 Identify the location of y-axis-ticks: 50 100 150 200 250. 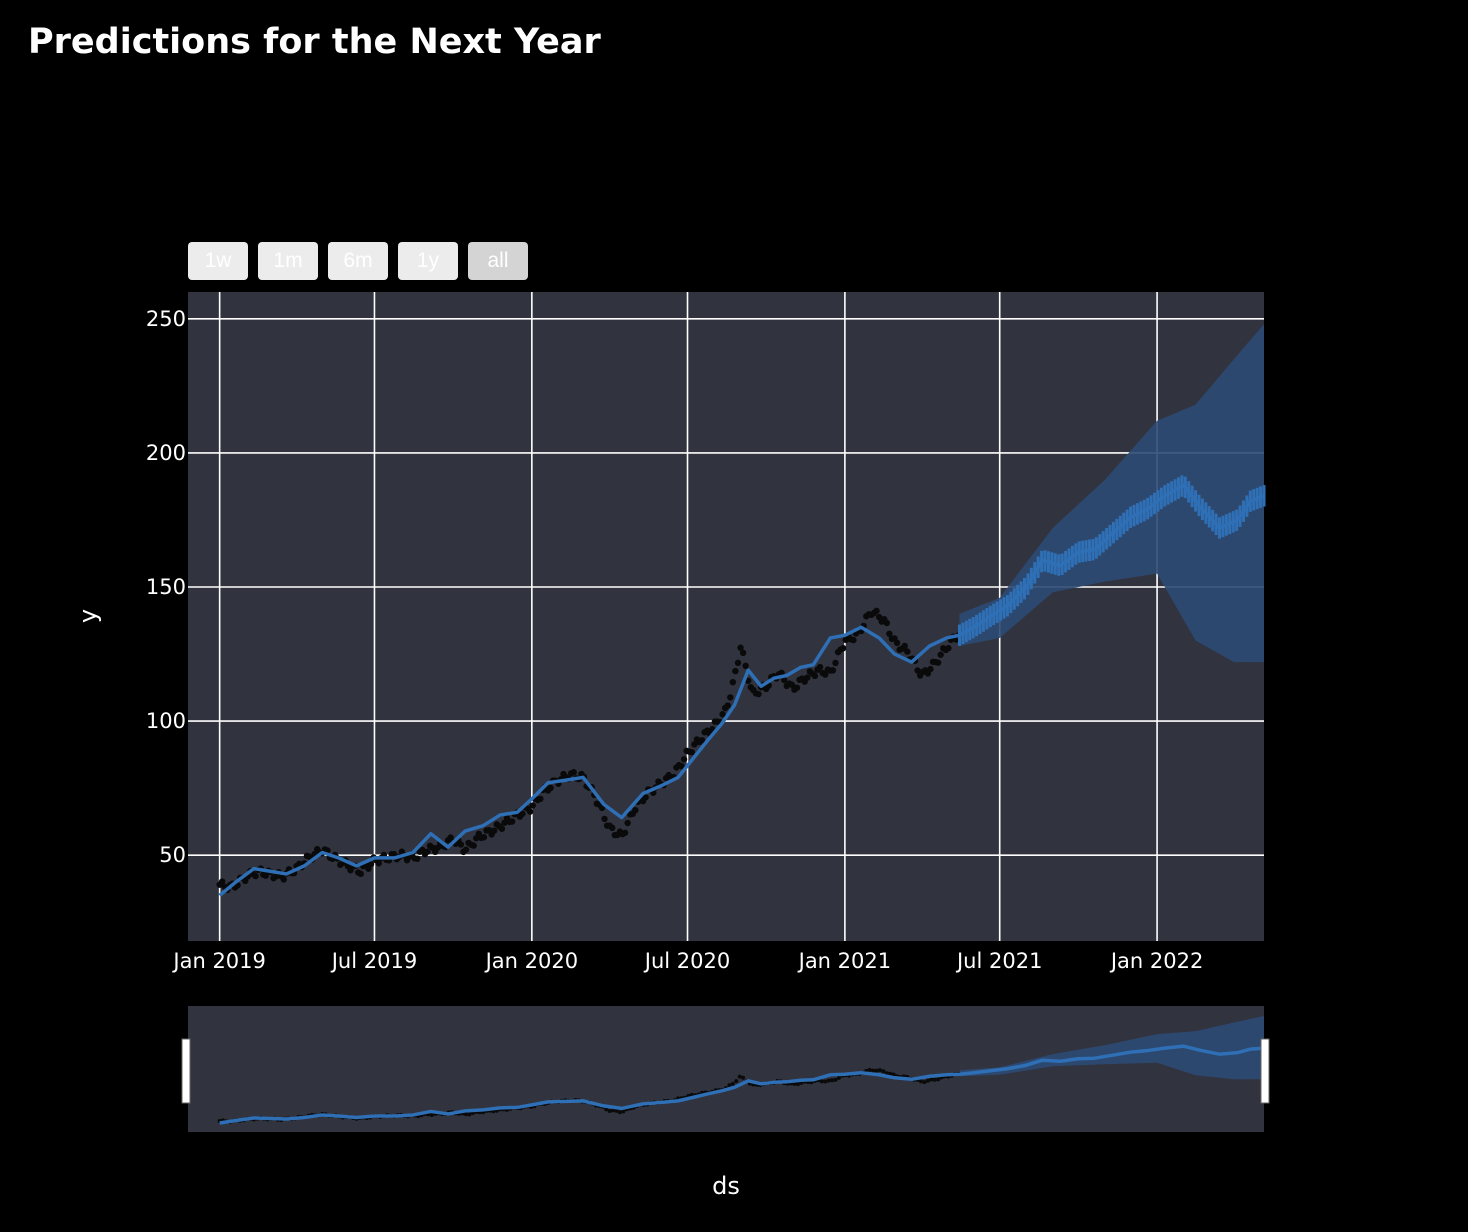
(166, 587).